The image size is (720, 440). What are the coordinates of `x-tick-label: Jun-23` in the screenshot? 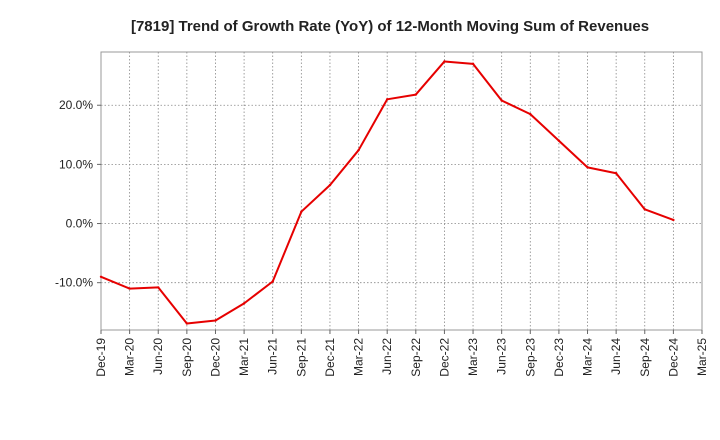 It's located at (502, 356).